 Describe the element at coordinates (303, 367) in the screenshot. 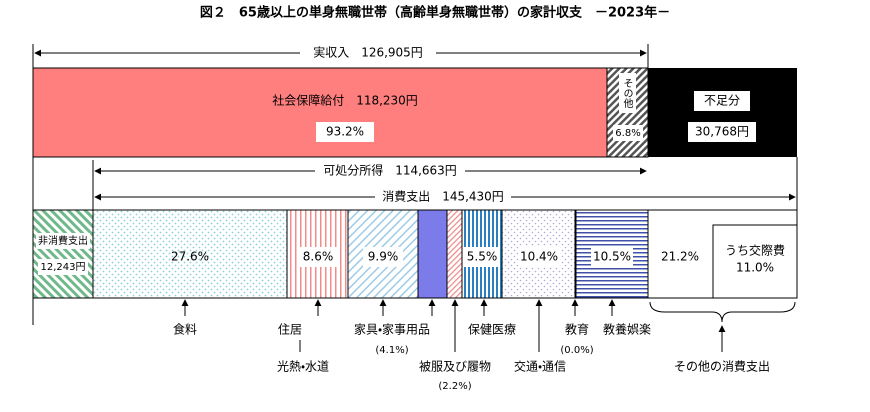

I see `utilities-label: 光熱・水道` at that location.